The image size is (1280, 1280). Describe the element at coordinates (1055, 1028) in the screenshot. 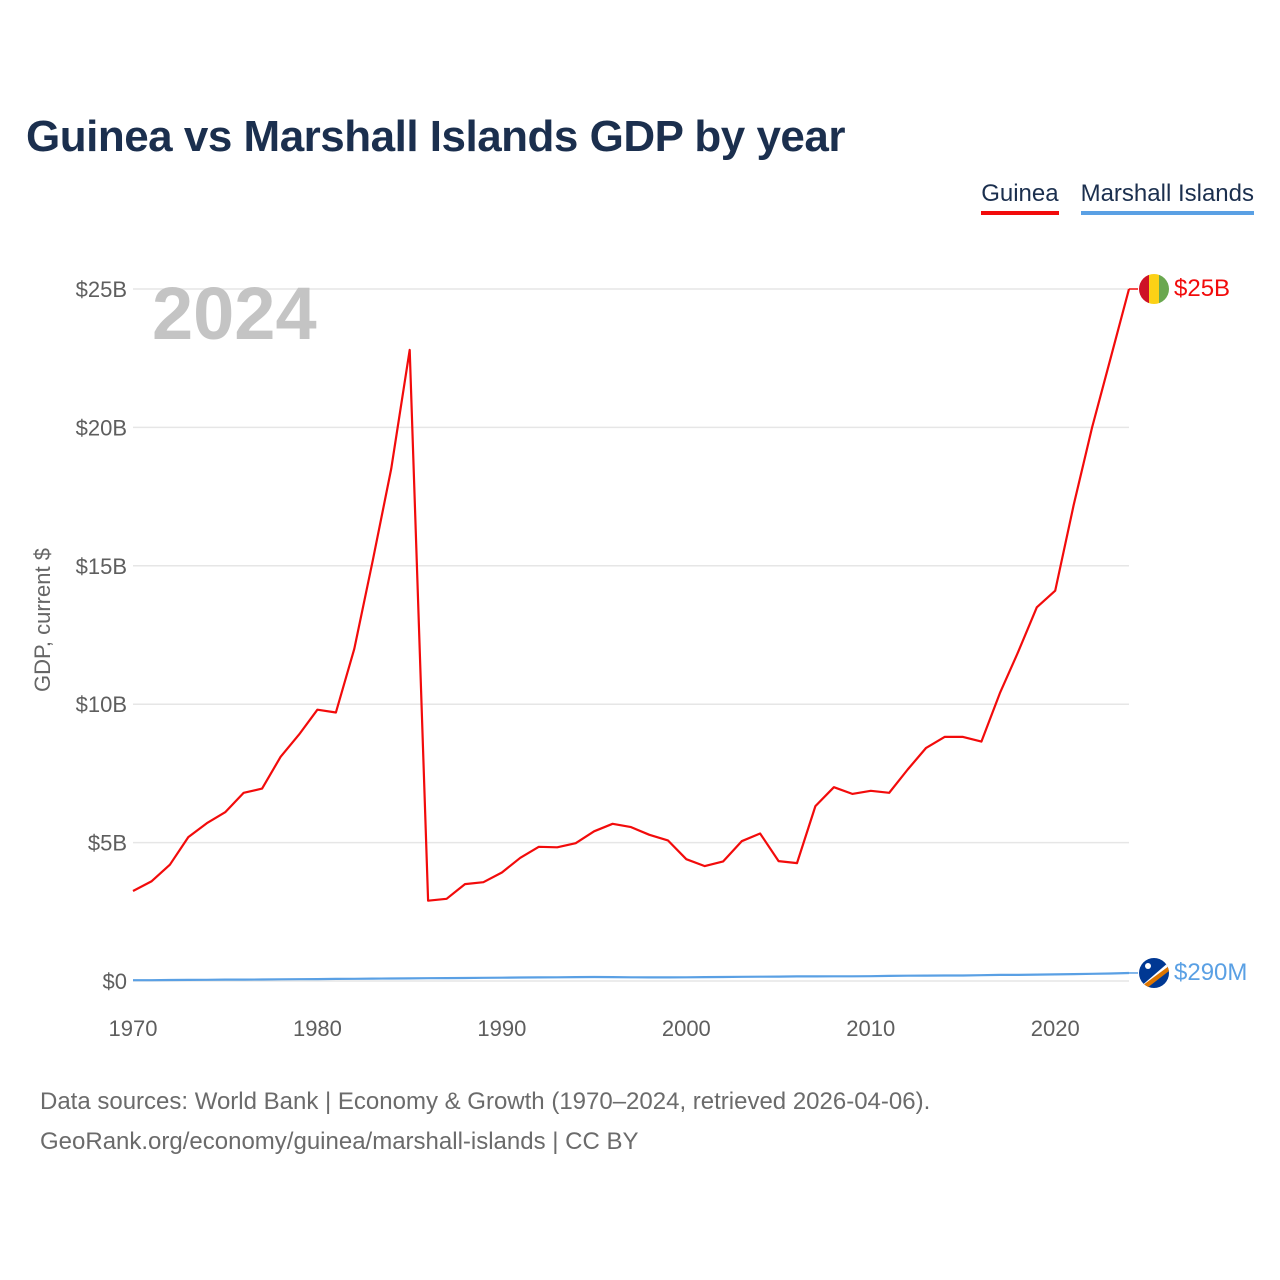

I see `x-tick-label: 2020` at that location.